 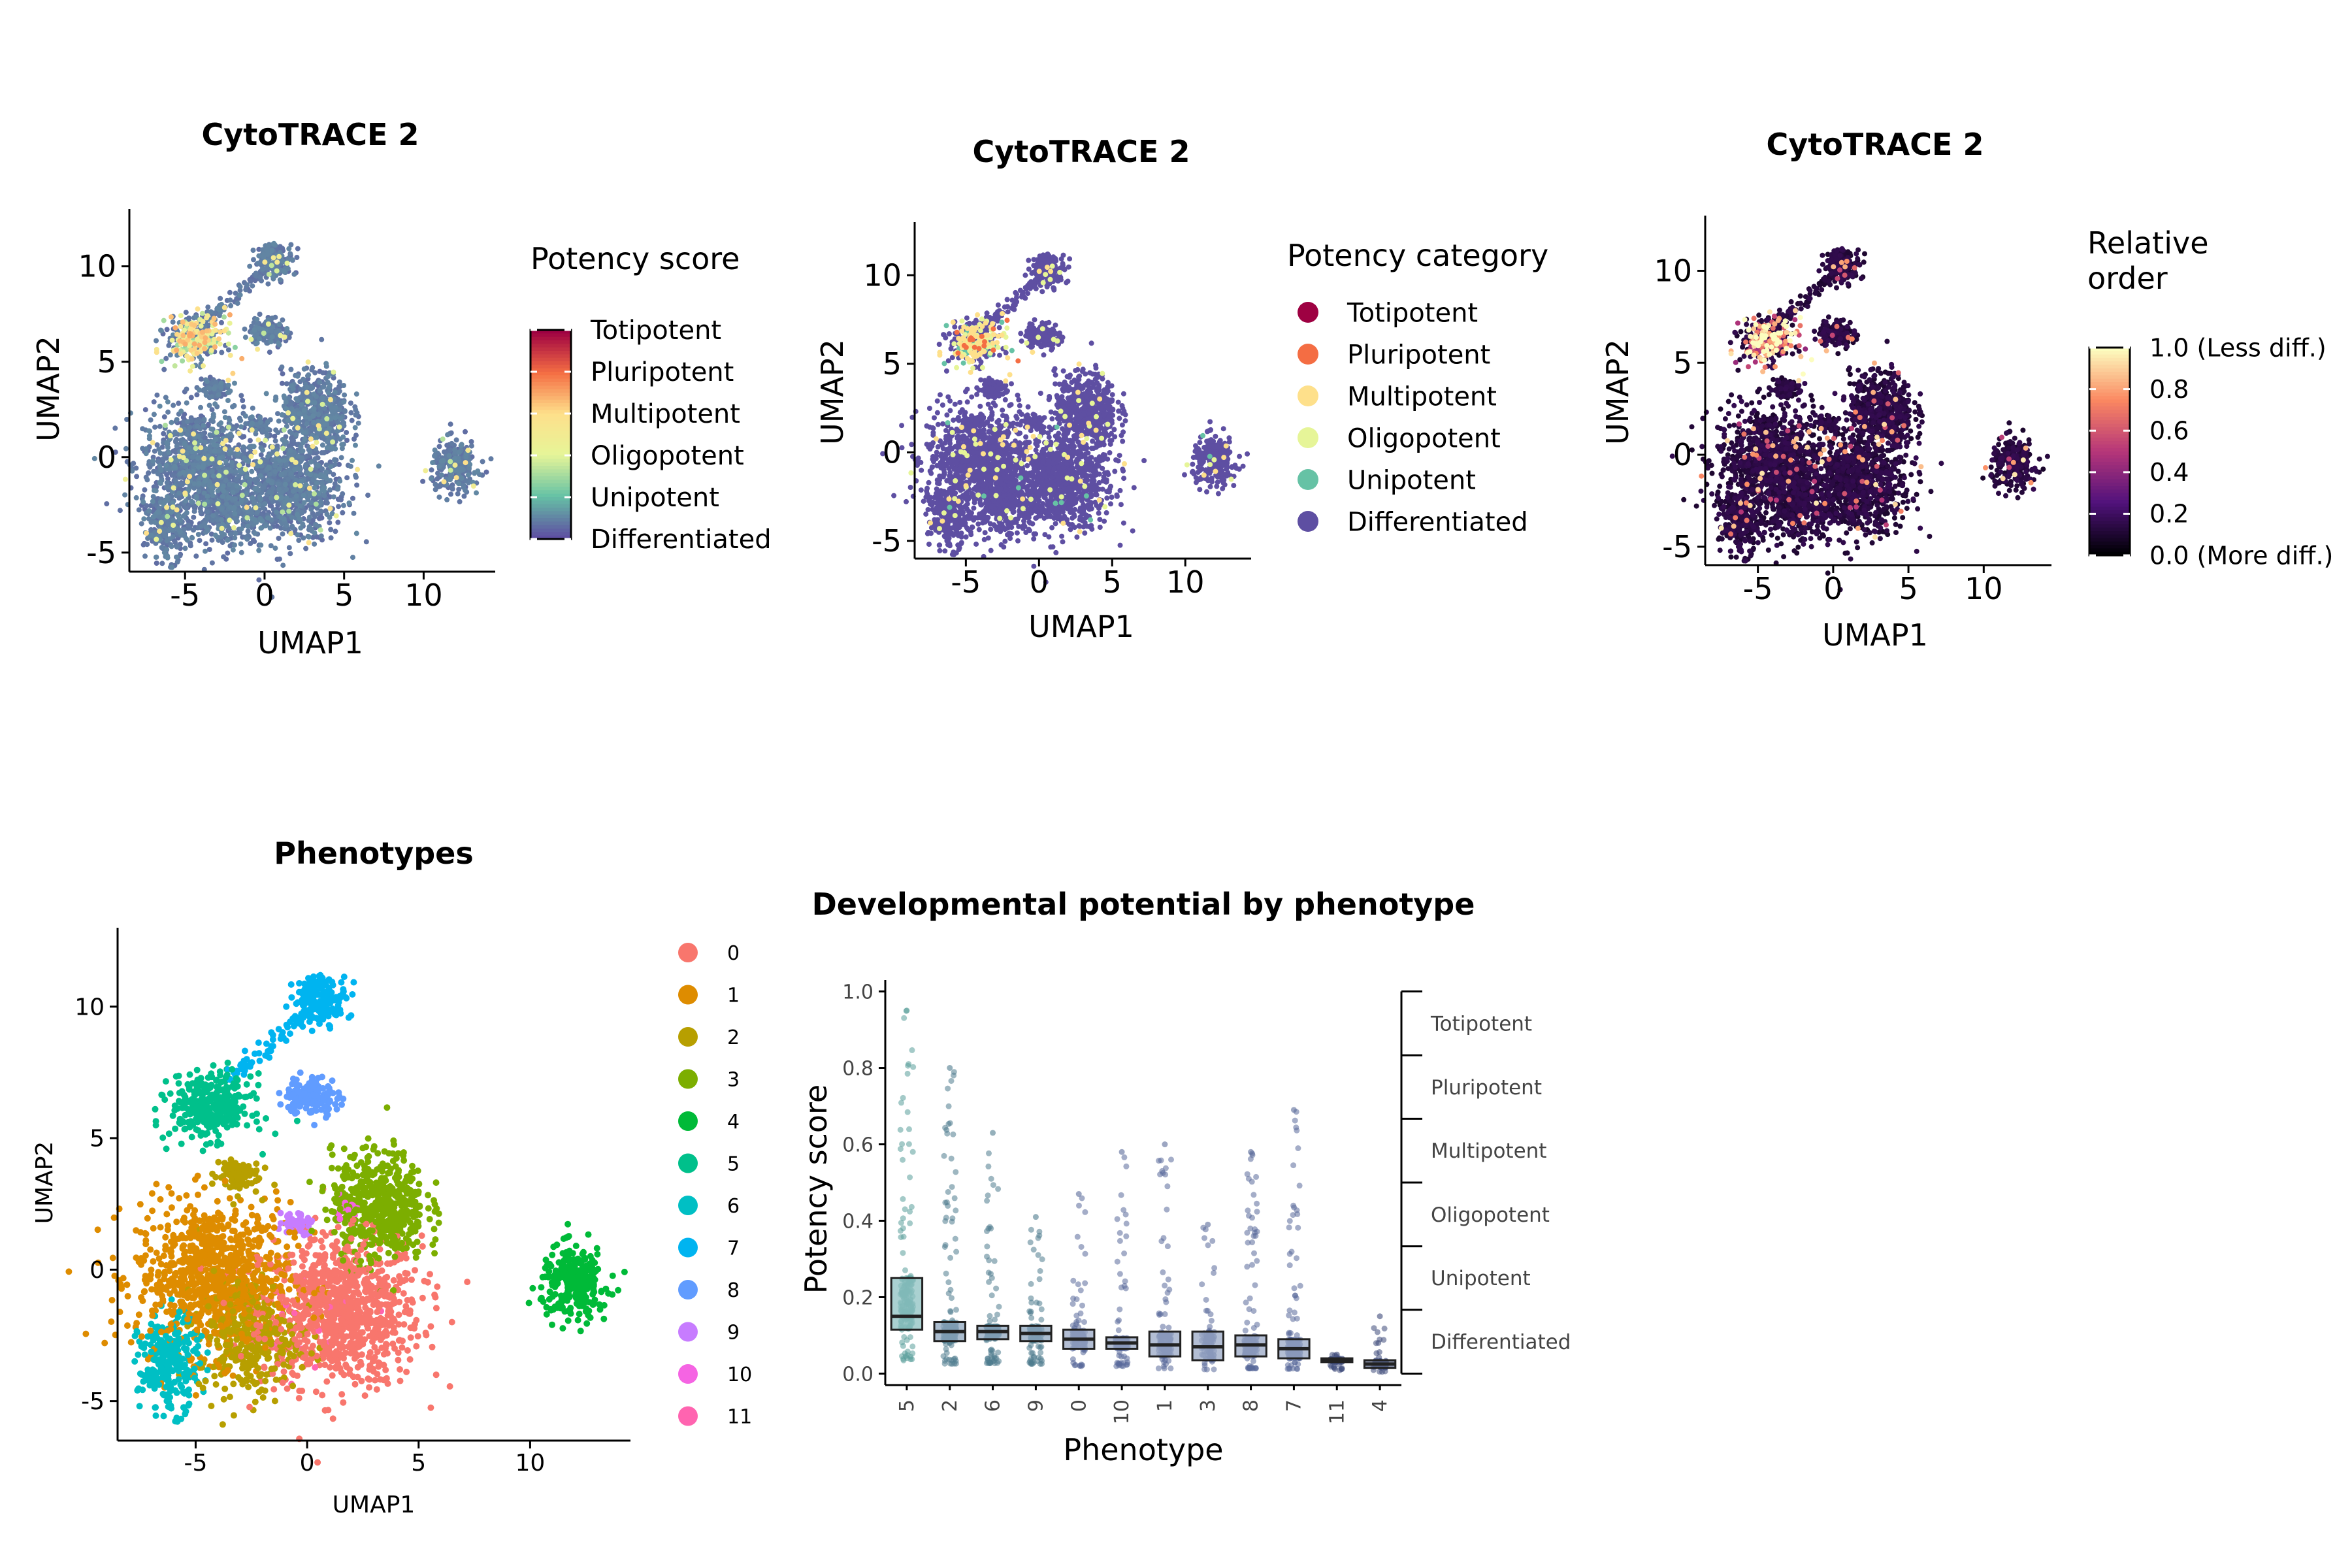 I want to click on colorbar-label: Totipotent, so click(x=655, y=331).